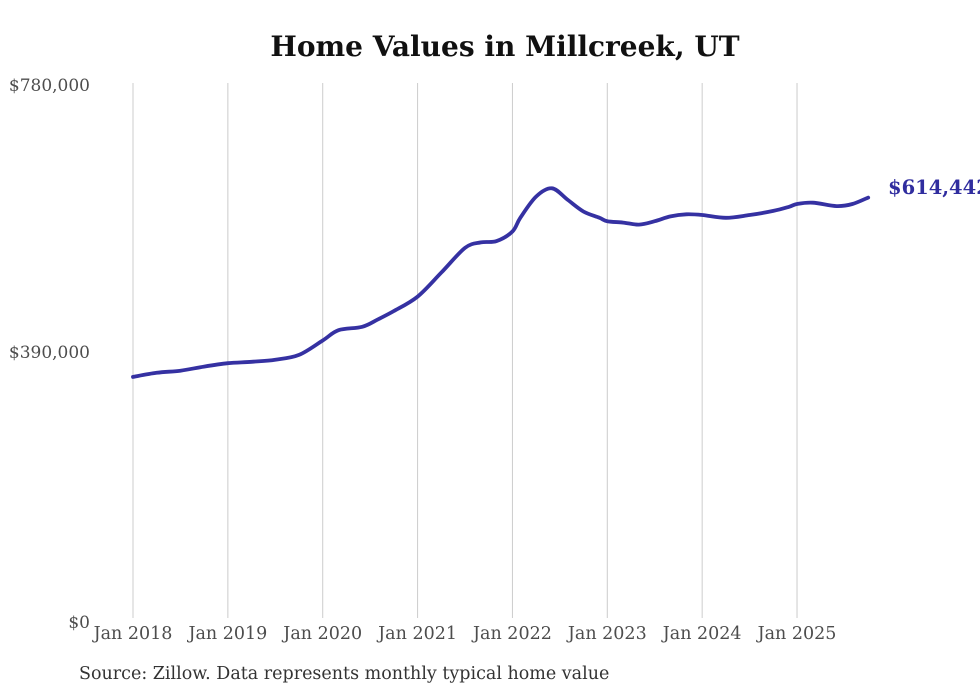  What do you see at coordinates (133, 634) in the screenshot?
I see `x-axis-tick-label: Jan 2018` at bounding box center [133, 634].